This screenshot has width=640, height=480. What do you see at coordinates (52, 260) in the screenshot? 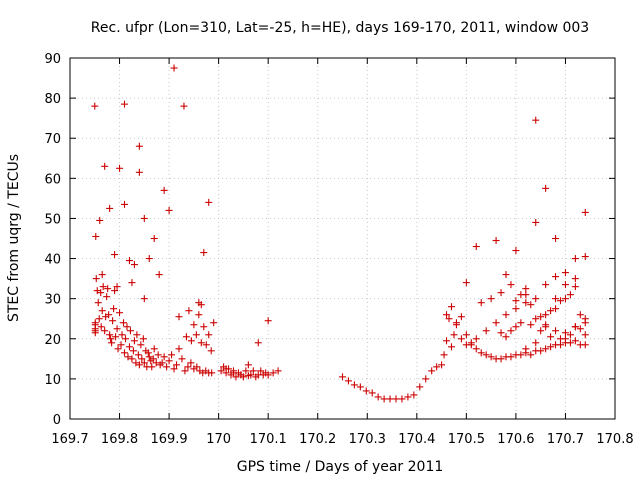
I see `y-tick-label: 40` at bounding box center [52, 260].